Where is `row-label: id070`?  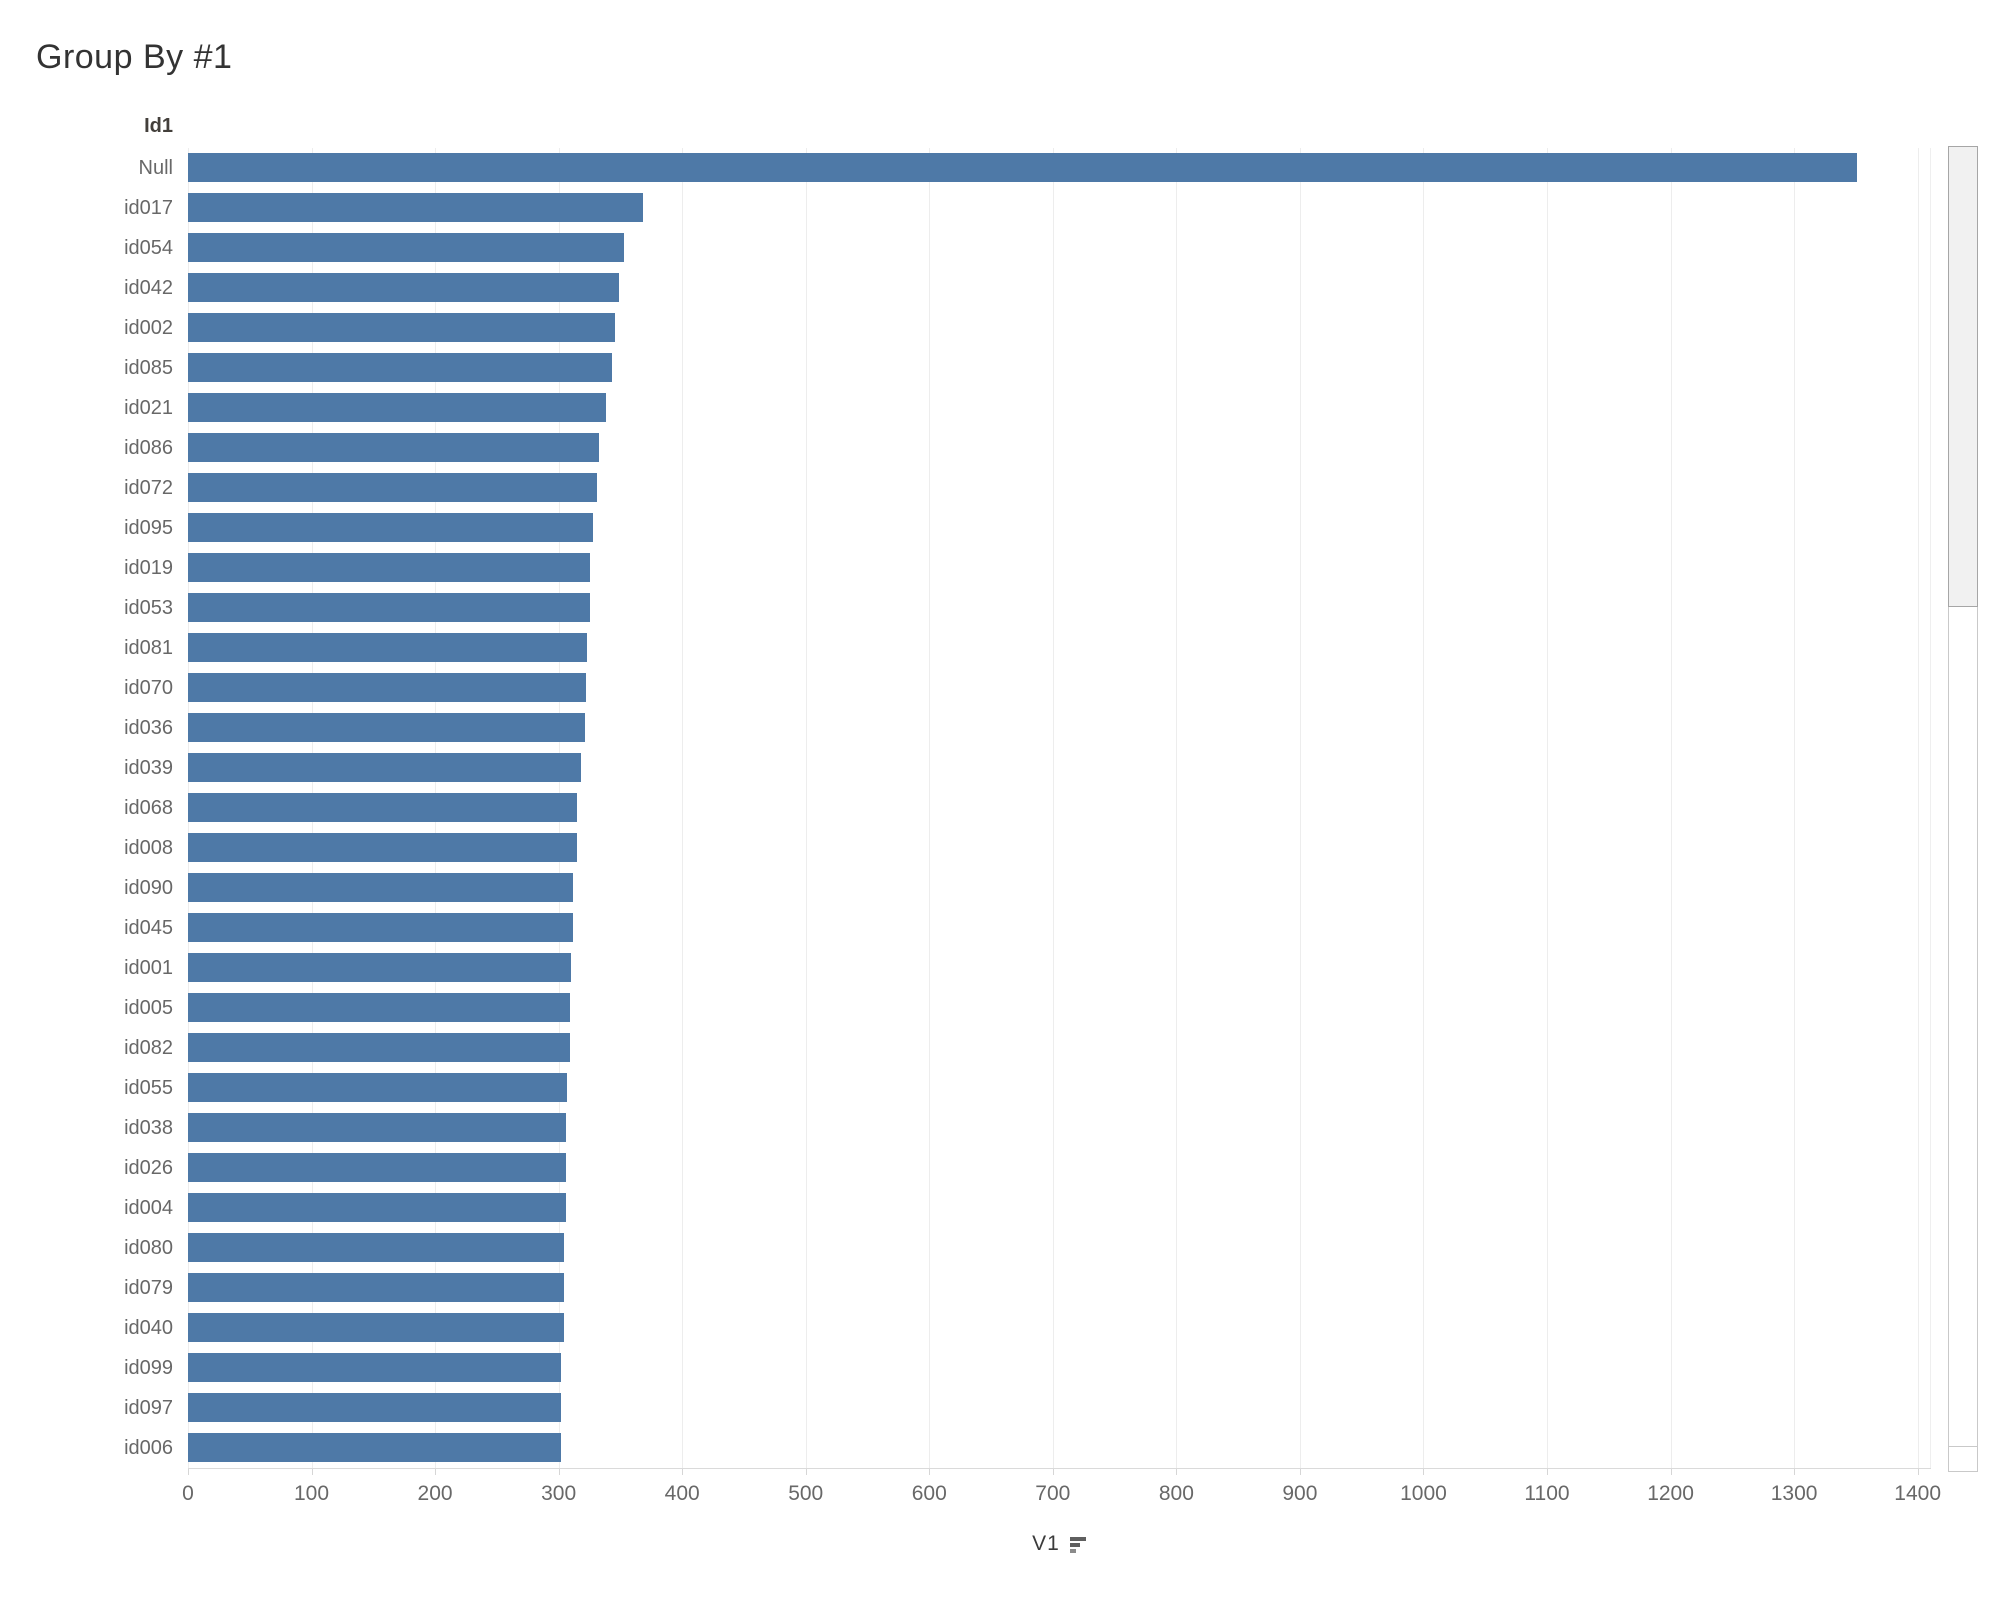
row-label: id070 is located at coordinates (148, 688).